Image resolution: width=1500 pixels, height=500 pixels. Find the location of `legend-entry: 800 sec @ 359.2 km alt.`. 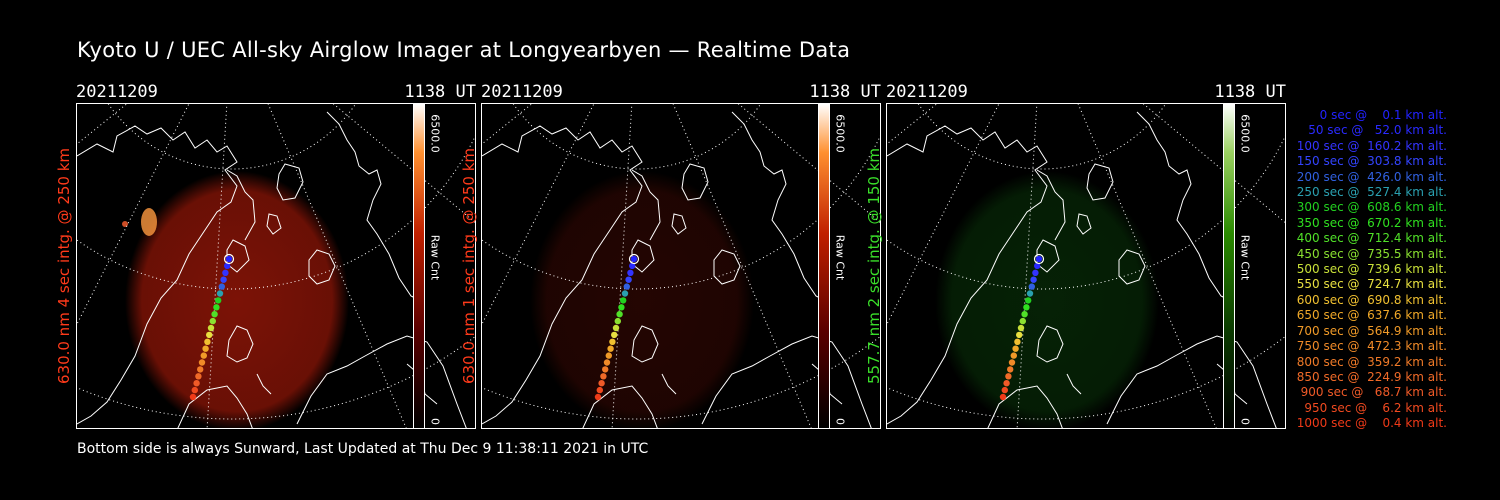

legend-entry: 800 sec @ 359.2 km alt. is located at coordinates (1369, 361).